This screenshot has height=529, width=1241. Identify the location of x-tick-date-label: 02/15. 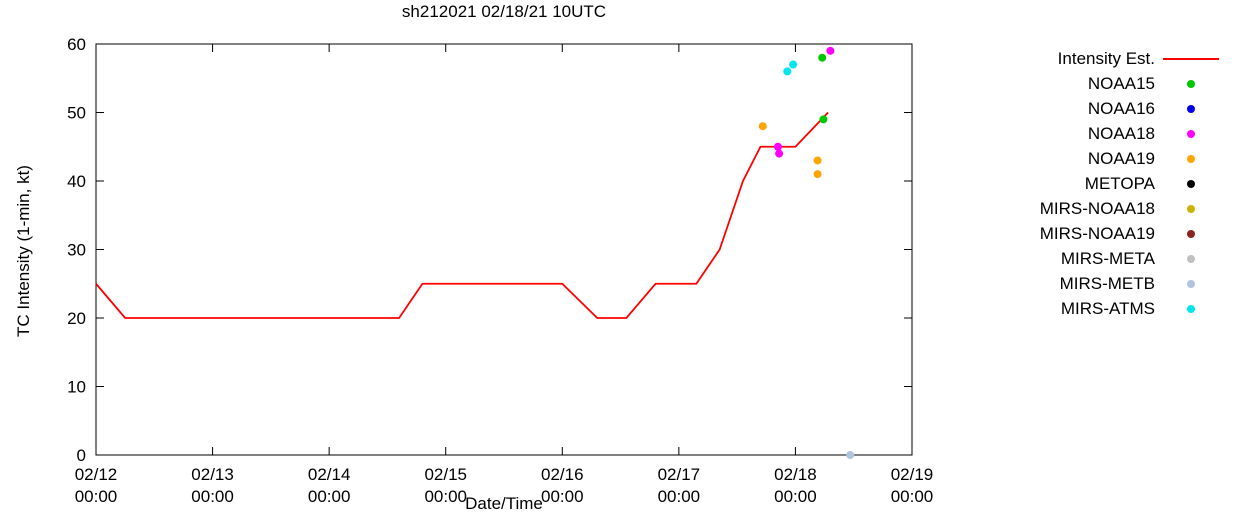
(445, 474).